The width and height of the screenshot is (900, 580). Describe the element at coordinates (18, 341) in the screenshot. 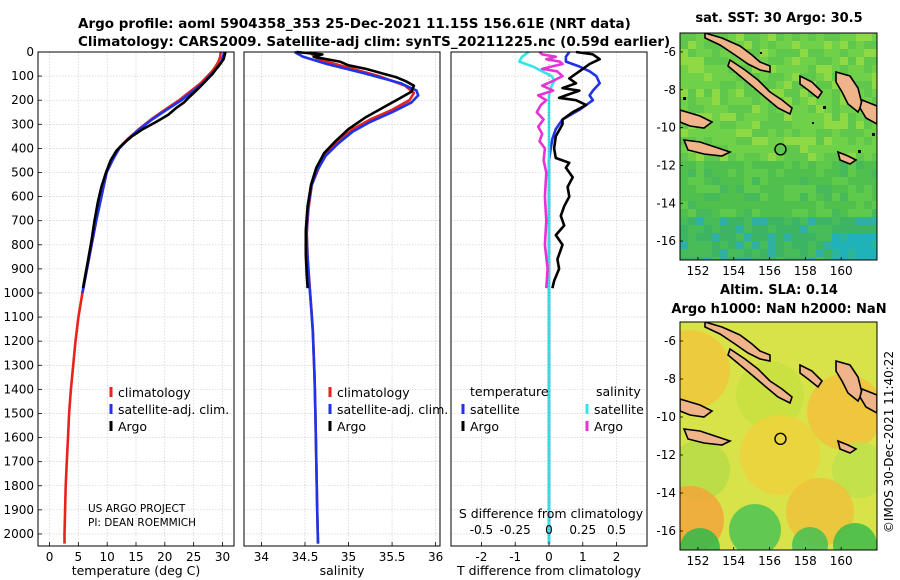

I see `depth-tick-label: 1200` at that location.